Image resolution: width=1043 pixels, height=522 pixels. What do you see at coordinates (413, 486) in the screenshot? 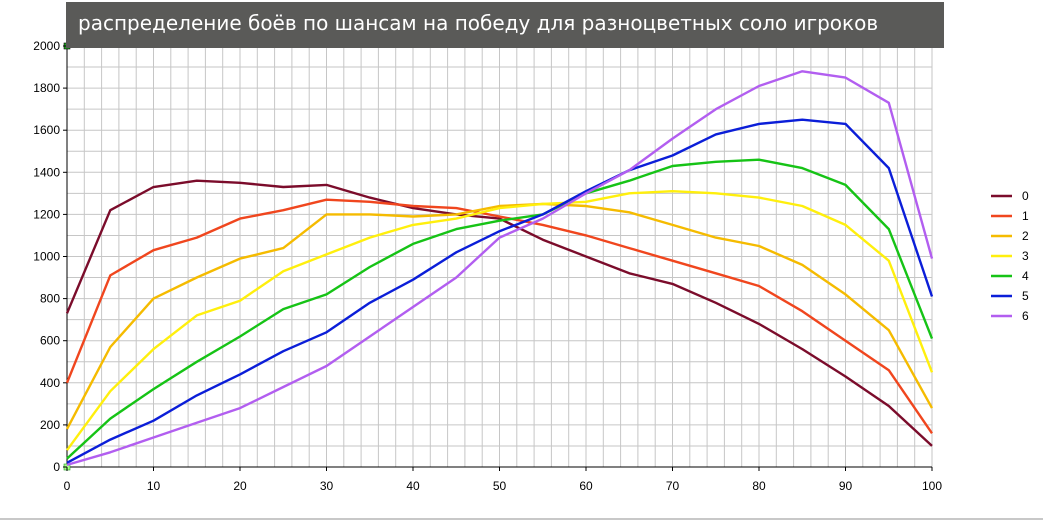
I see `x-tick-label: 40` at bounding box center [413, 486].